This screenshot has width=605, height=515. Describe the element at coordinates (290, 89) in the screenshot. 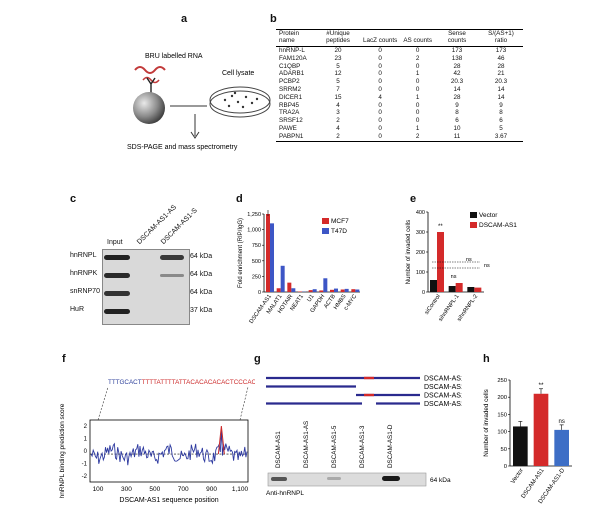

I see `table-cell: SRRM2` at that location.